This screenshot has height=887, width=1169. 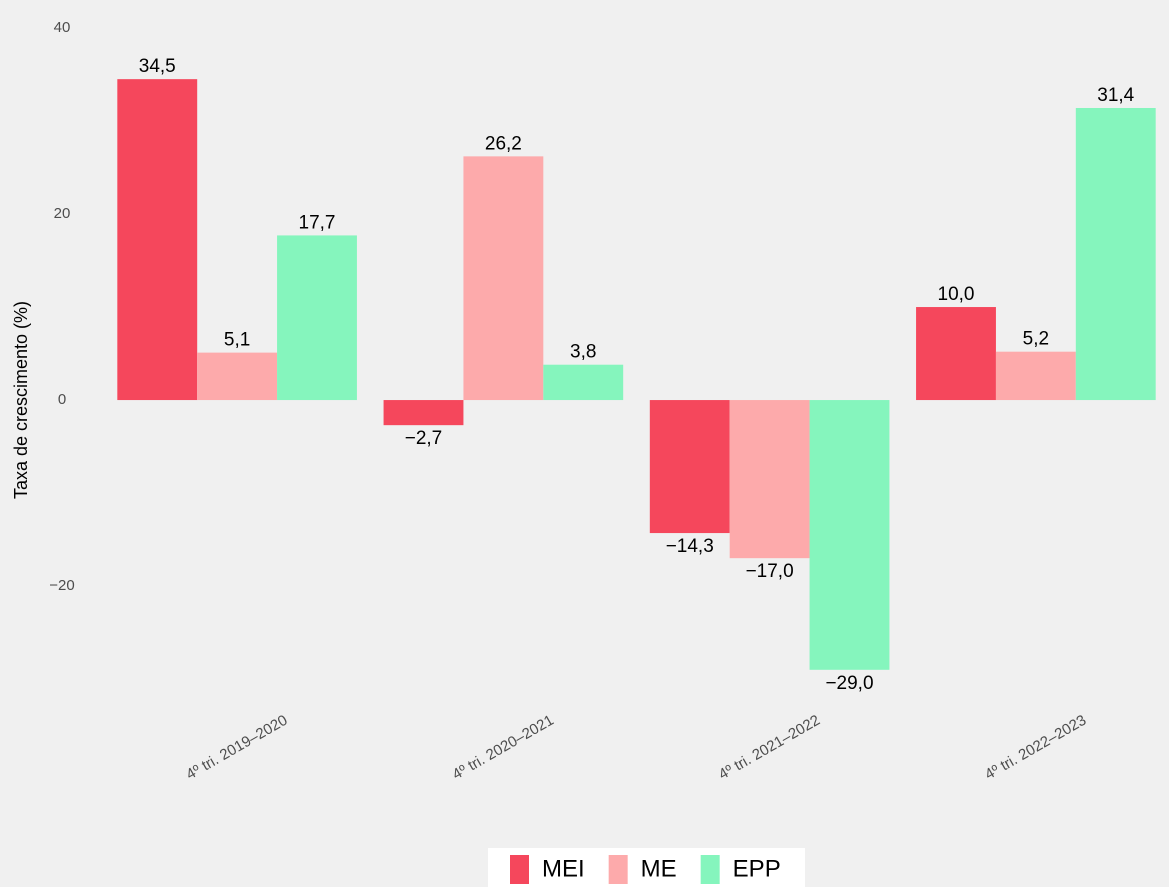 I want to click on value-label: 3,8, so click(x=583, y=352).